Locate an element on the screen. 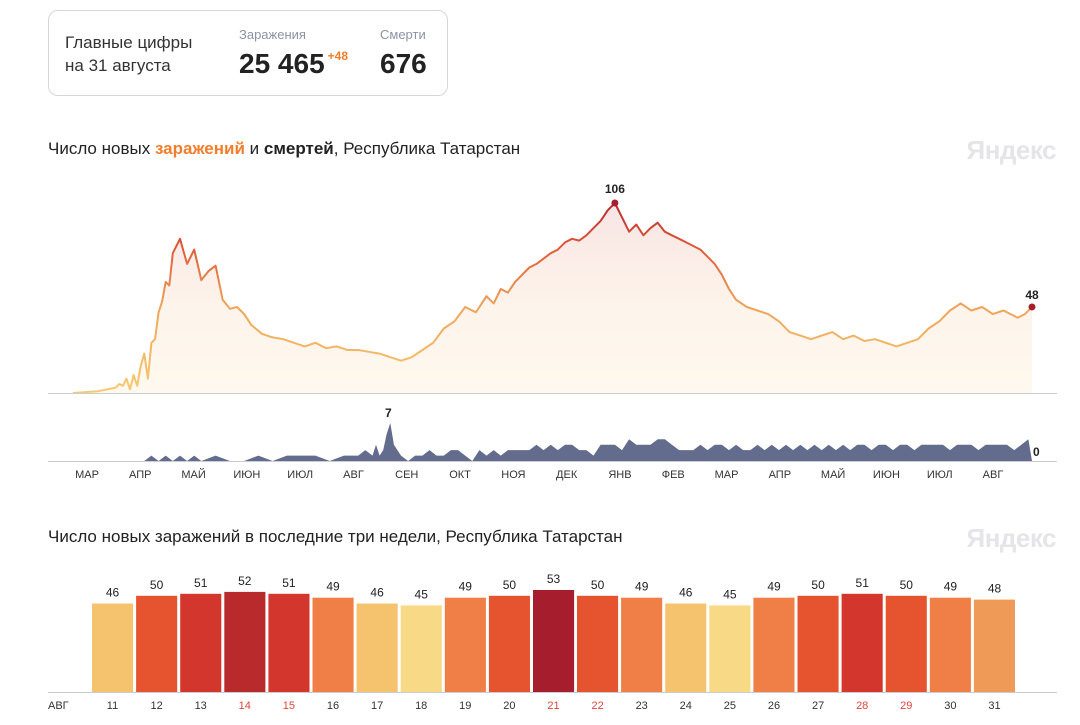  bar-category-label: 28 is located at coordinates (862, 706).